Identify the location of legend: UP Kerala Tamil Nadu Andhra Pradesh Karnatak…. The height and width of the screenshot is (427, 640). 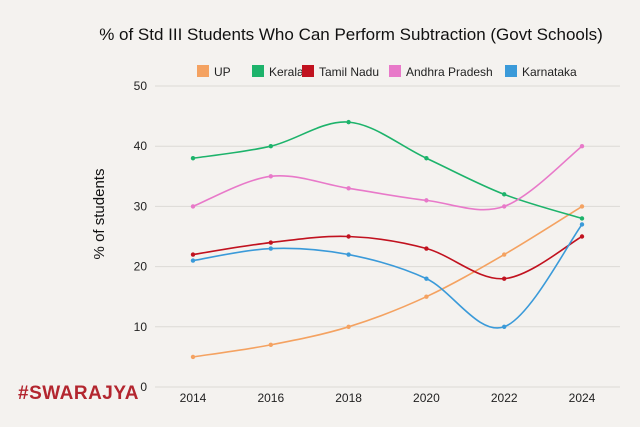
(387, 72).